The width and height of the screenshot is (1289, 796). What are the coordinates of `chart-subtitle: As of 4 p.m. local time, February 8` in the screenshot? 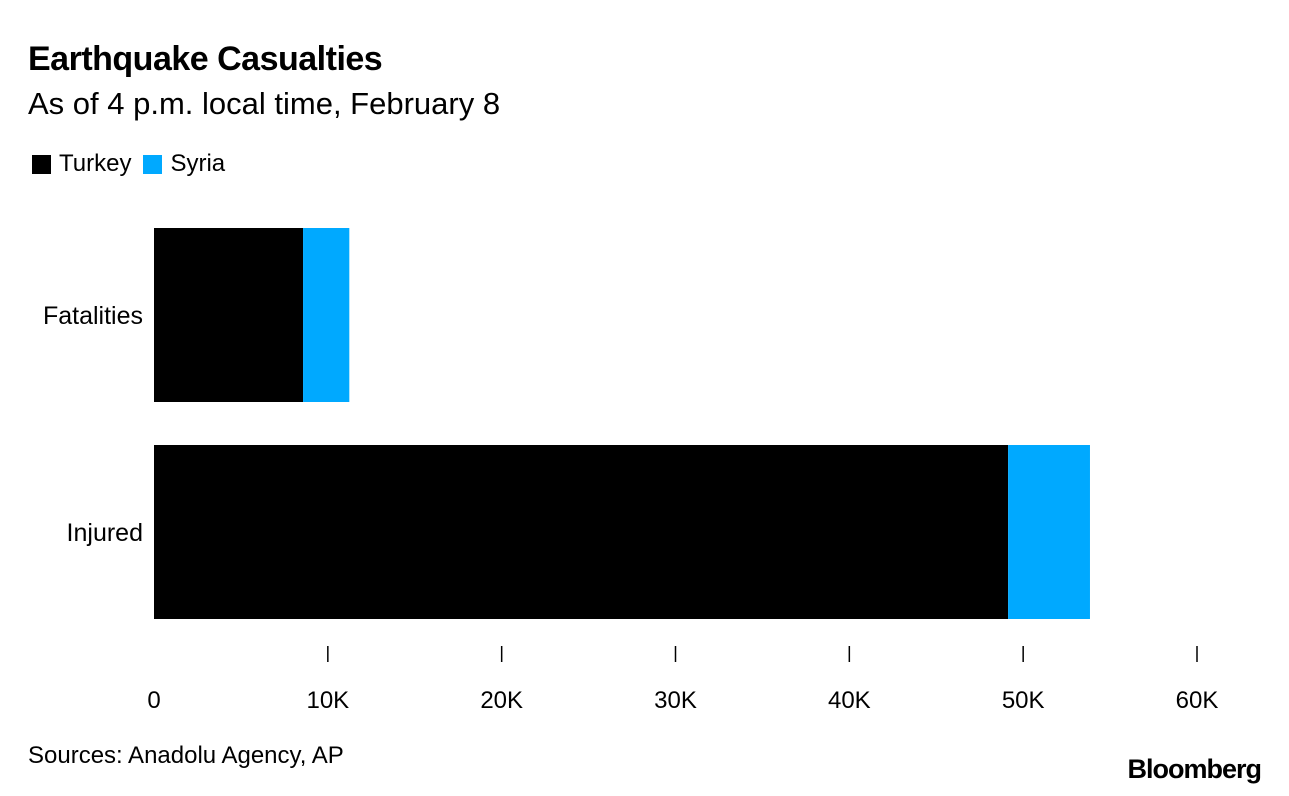 It's located at (264, 103).